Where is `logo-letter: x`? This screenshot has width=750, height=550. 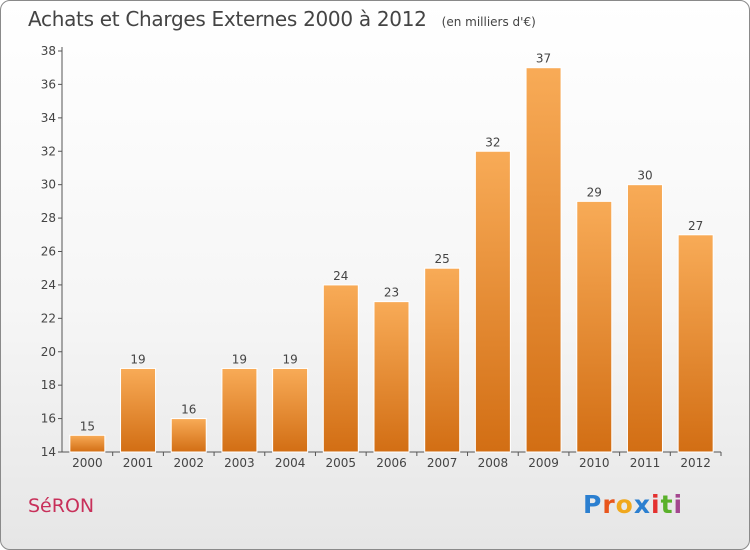 logo-letter: x is located at coordinates (642, 504).